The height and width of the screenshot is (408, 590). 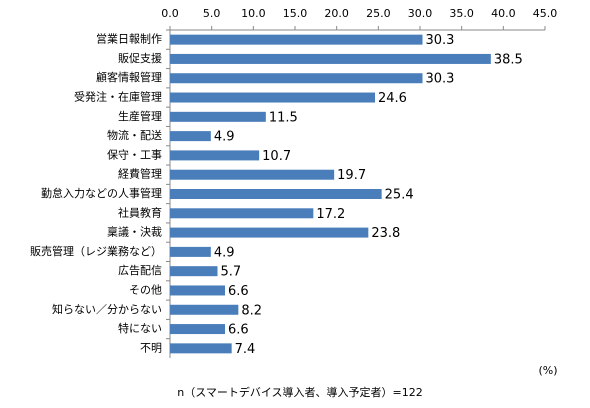 I want to click on value-label: 11.5, so click(x=283, y=117).